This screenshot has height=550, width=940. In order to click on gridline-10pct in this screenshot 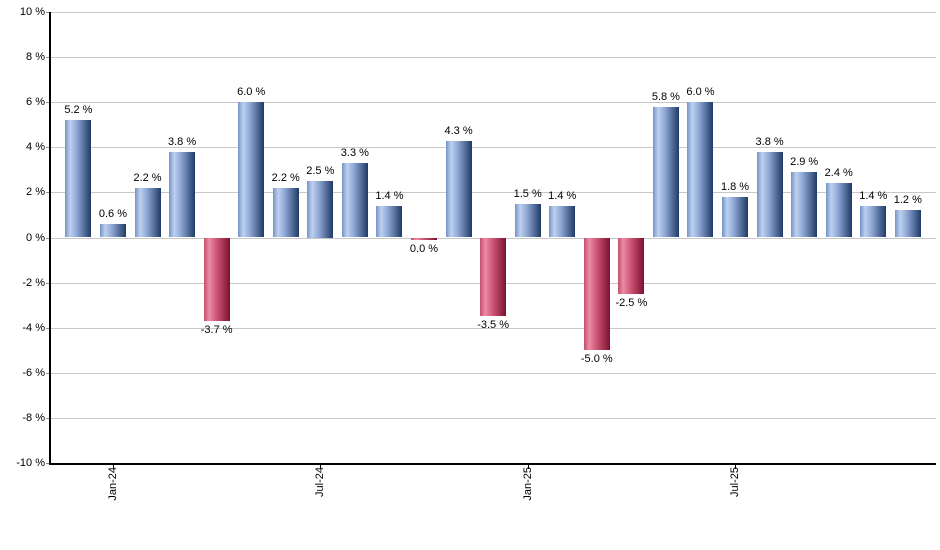, I will do `click(493, 12)`.